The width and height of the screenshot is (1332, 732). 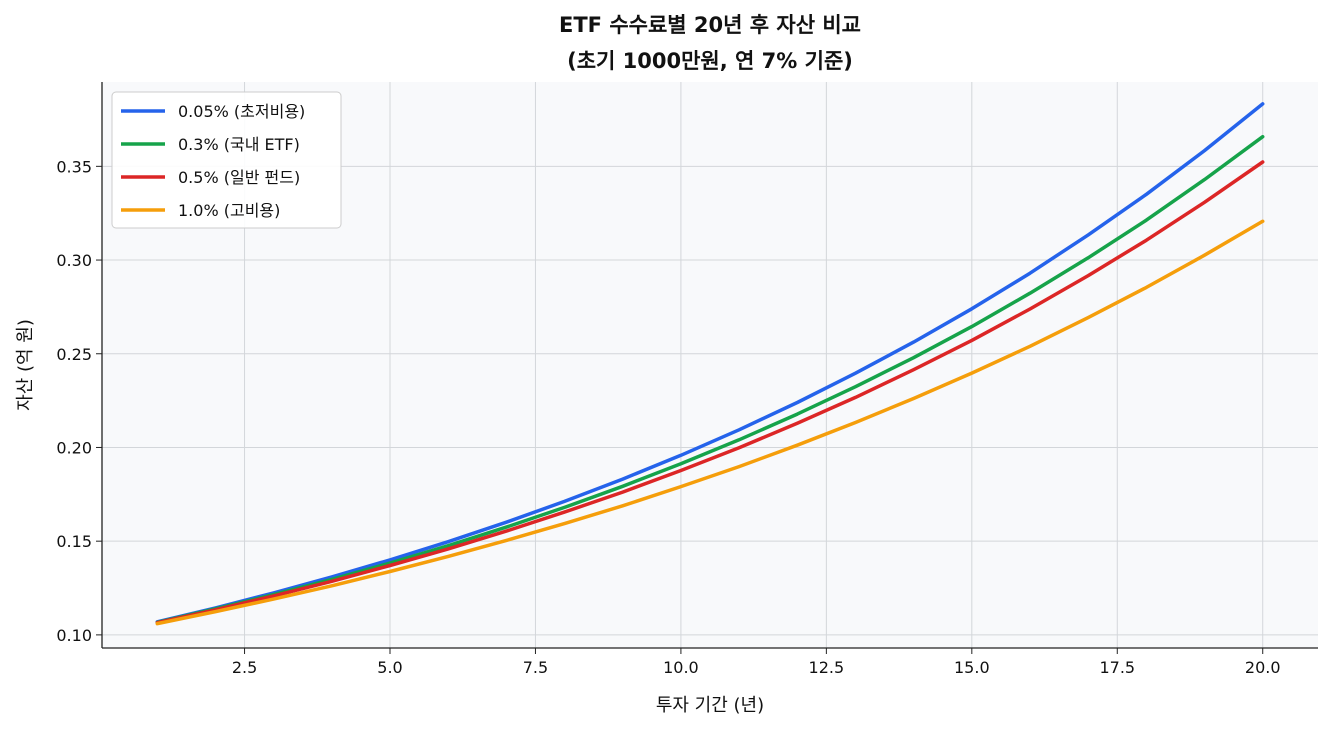 I want to click on legend-label-0: 0.05% (초저비용), so click(x=241, y=111).